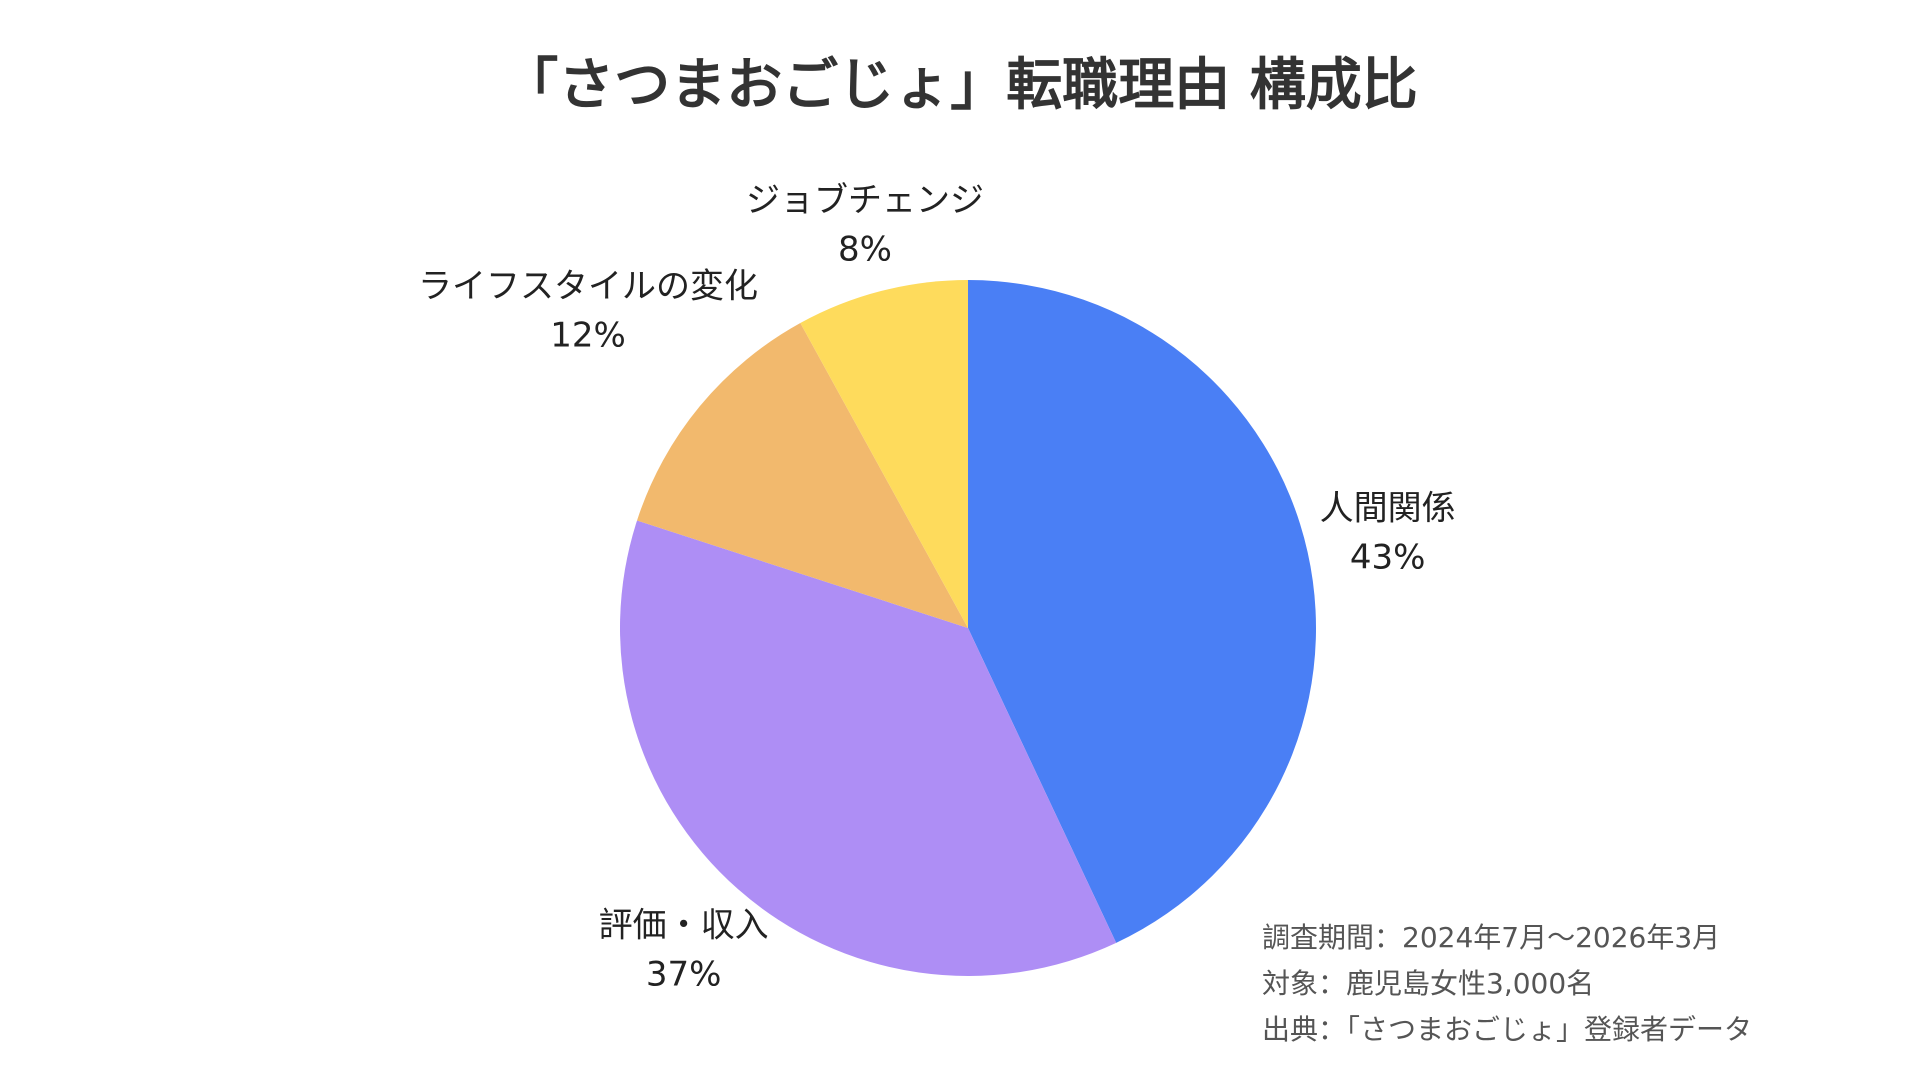  What do you see at coordinates (1388, 534) in the screenshot?
I see `slice-label-1: 人間関係 43%` at bounding box center [1388, 534].